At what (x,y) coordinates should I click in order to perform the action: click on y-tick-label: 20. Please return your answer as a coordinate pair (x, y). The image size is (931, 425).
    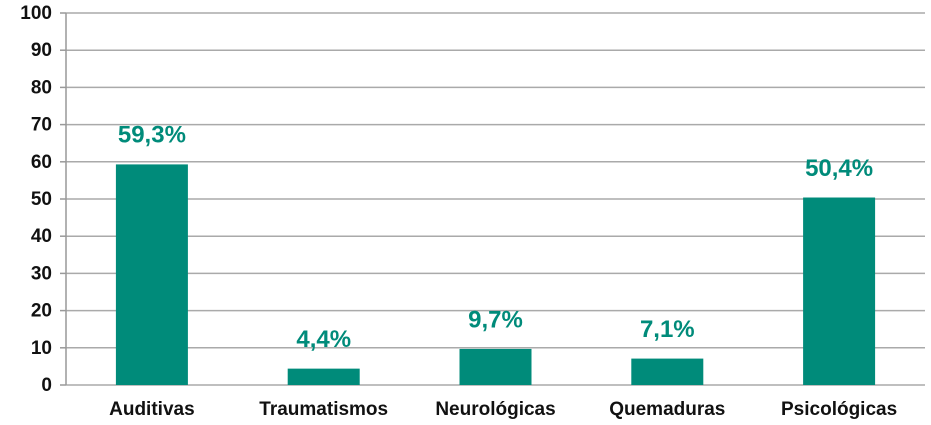
    Looking at the image, I should click on (41, 311).